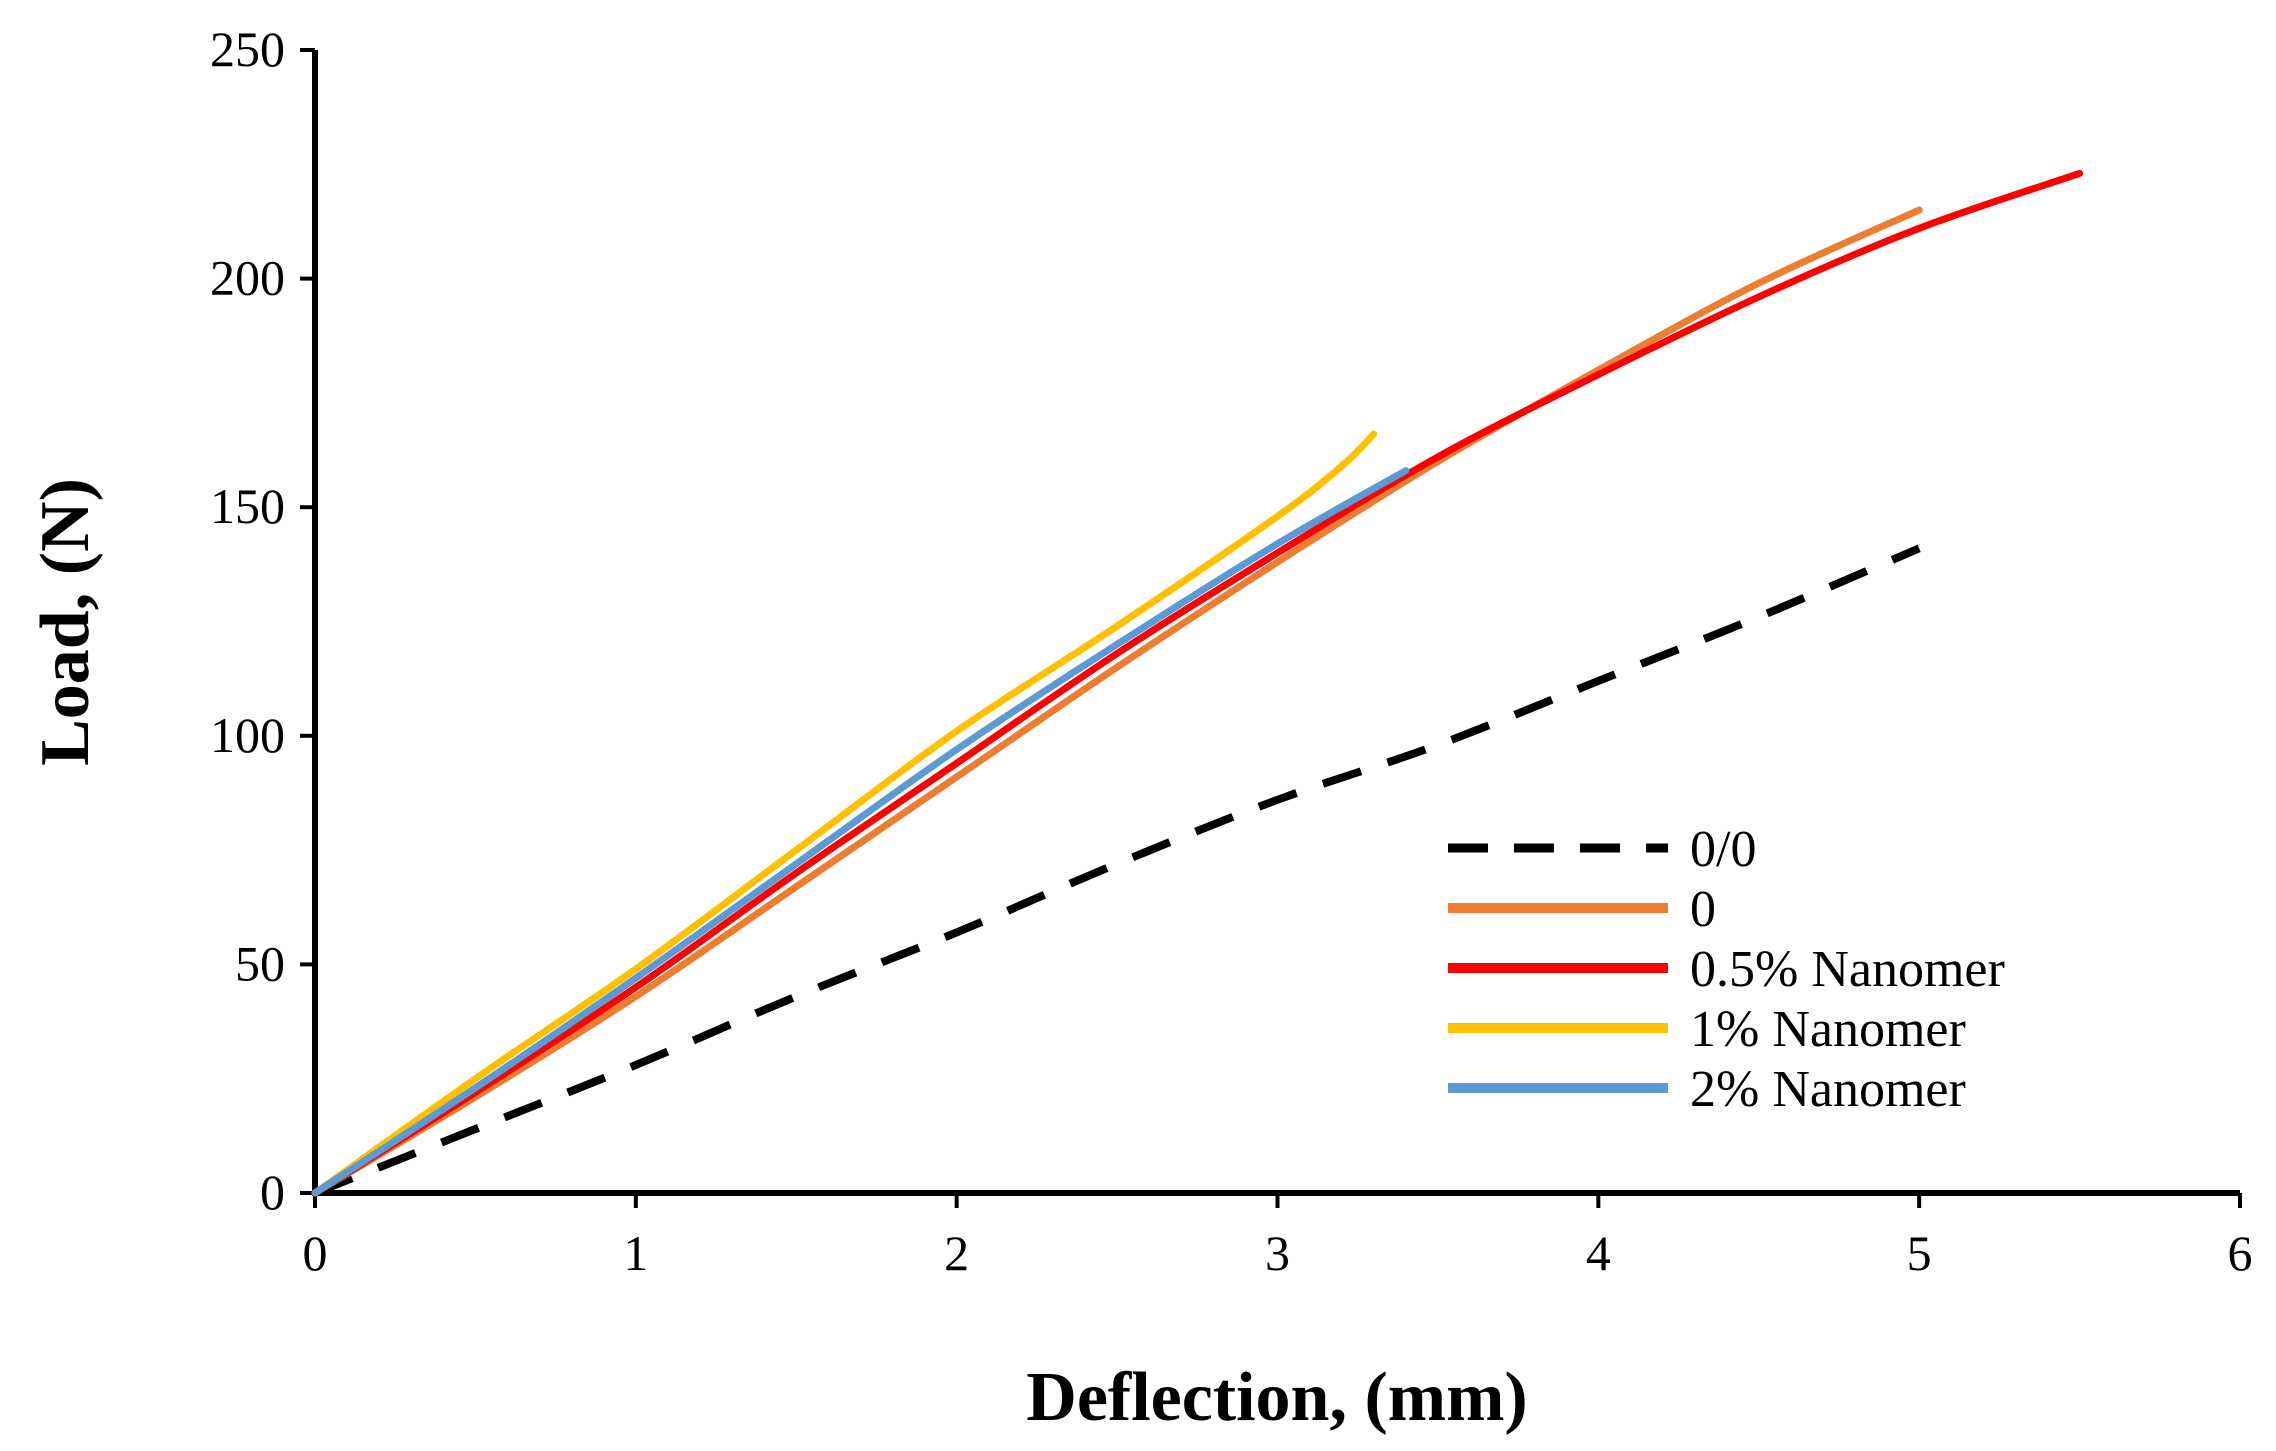  I want to click on x-axis-title: Deflection, (mm), so click(1276, 1397).